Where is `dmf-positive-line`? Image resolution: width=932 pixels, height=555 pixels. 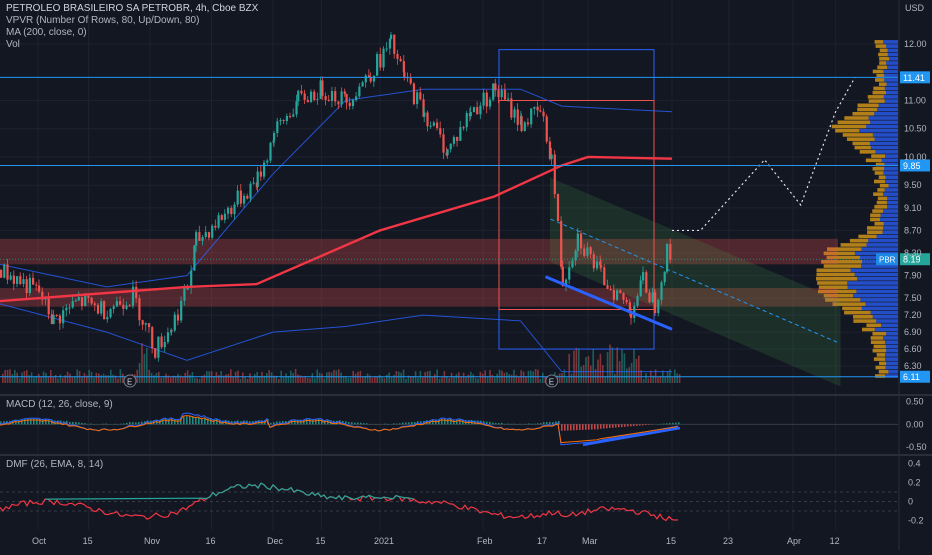
dmf-positive-line is located at coordinates (229, 491).